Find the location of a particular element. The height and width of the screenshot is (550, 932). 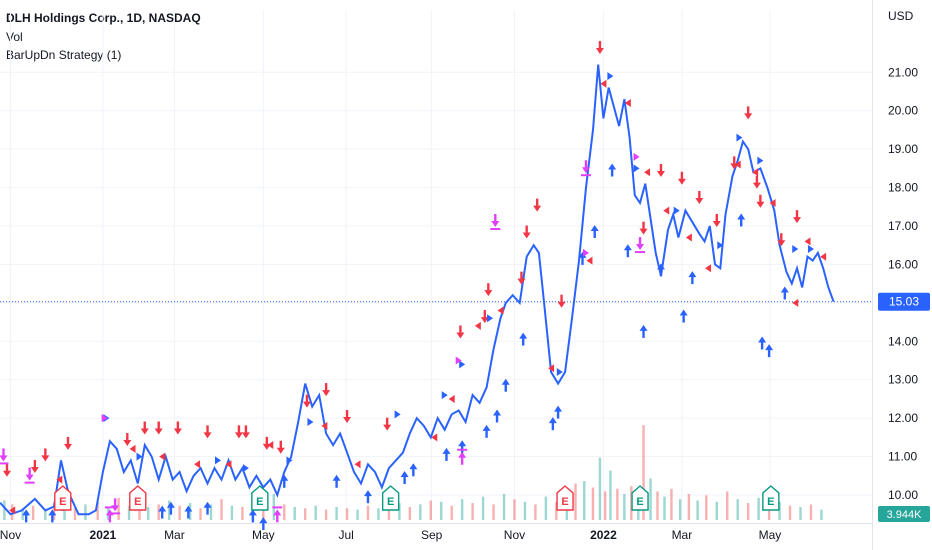

earnings-badge-label: E is located at coordinates (259, 502).